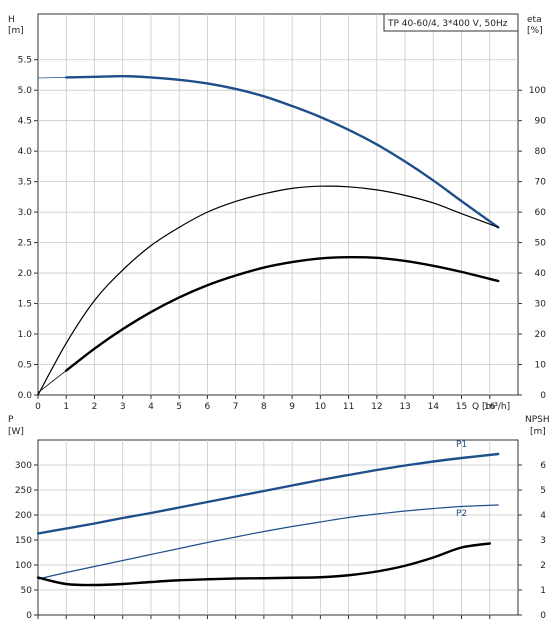 This screenshot has height=635, width=558. What do you see at coordinates (25, 61) in the screenshot?
I see `y-left-tick-label: 5.5` at bounding box center [25, 61].